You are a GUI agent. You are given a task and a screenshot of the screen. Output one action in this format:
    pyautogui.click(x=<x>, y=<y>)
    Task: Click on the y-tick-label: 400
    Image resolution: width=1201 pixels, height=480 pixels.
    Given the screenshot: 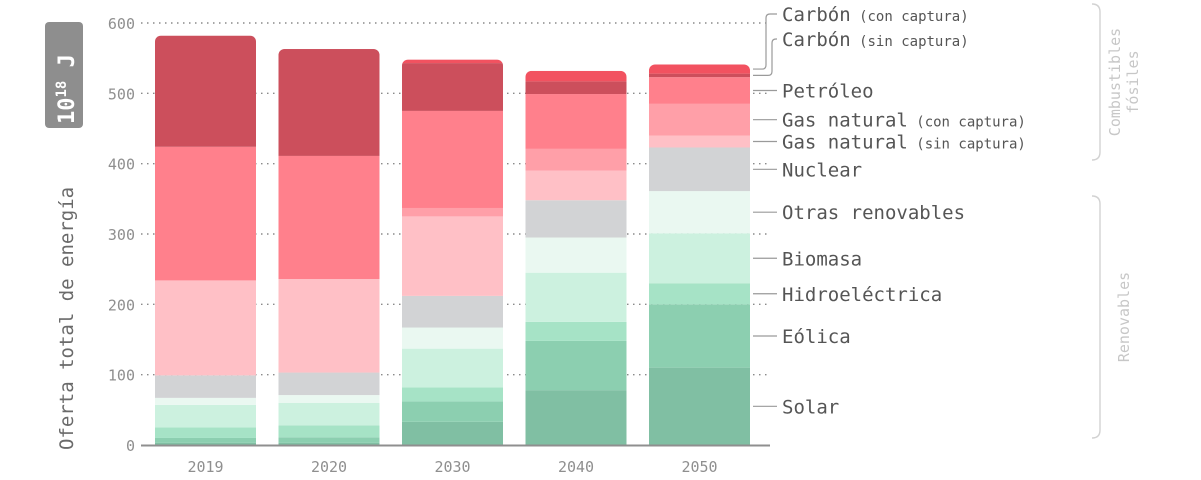 What is the action you would take?
    pyautogui.click(x=121, y=165)
    